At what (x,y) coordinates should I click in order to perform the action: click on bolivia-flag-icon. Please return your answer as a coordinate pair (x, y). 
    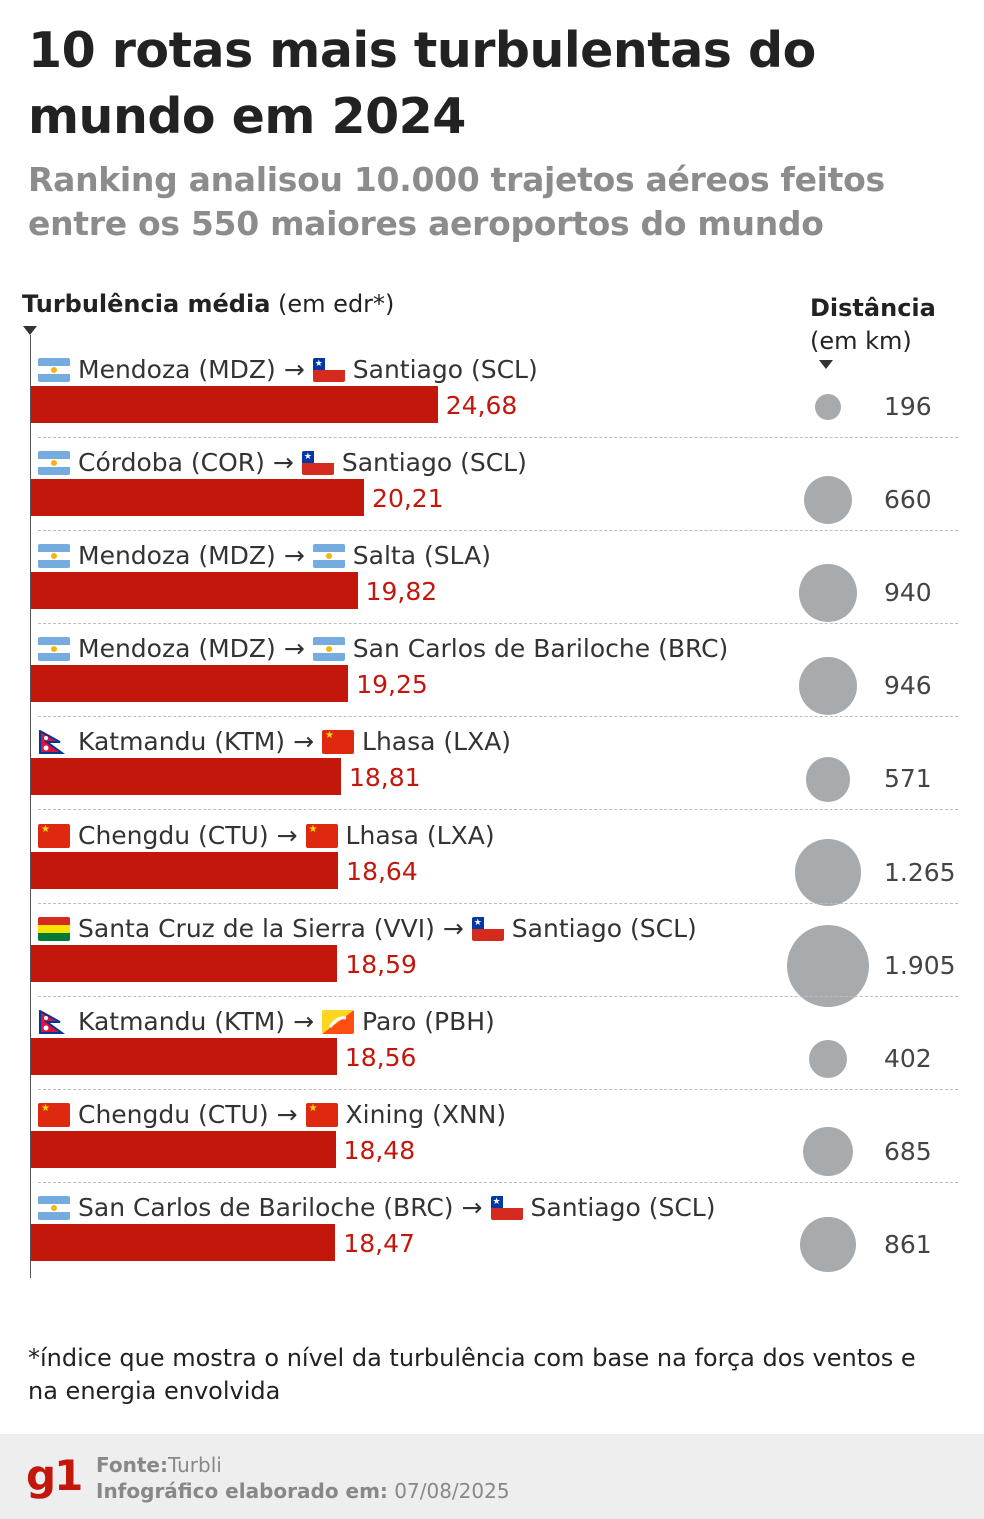
    Looking at the image, I should click on (54, 928).